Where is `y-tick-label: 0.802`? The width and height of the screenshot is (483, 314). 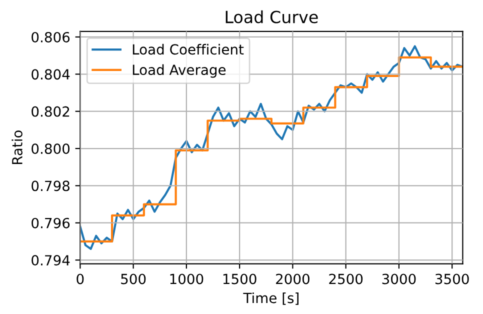 y-tick-label: 0.802 is located at coordinates (51, 111).